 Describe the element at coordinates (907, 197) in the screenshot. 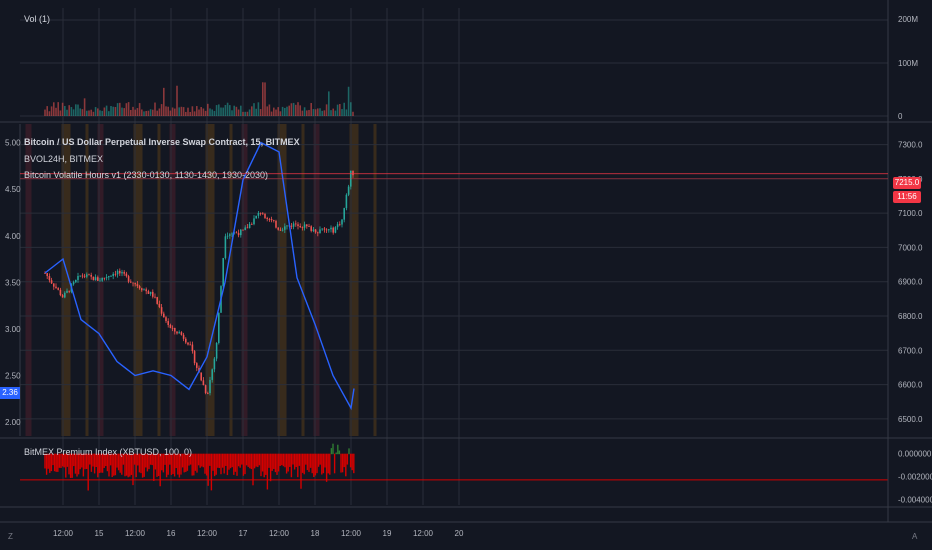

I see `countdown-tag: 11:56` at that location.